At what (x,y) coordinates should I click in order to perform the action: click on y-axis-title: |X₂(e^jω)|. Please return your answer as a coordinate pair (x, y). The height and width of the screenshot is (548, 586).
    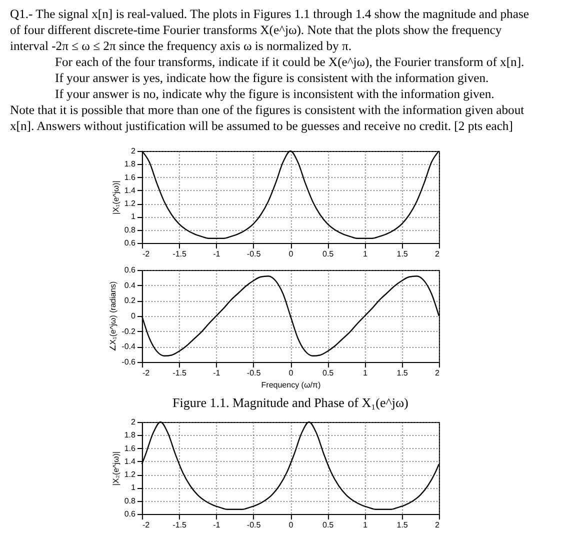
    Looking at the image, I should click on (115, 468).